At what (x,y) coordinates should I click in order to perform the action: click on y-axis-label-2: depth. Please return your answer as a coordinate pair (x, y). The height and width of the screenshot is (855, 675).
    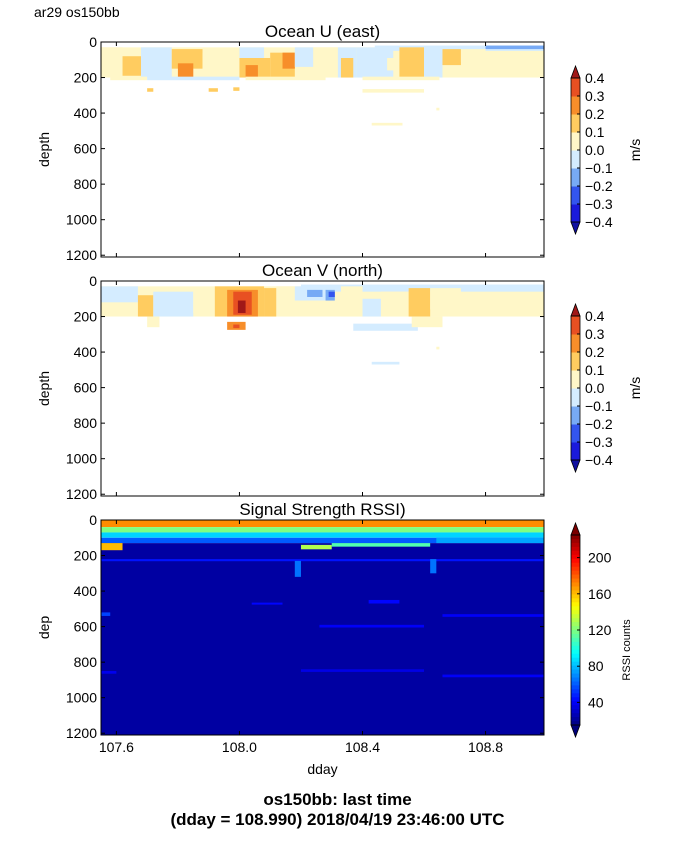
    Looking at the image, I should click on (44, 388).